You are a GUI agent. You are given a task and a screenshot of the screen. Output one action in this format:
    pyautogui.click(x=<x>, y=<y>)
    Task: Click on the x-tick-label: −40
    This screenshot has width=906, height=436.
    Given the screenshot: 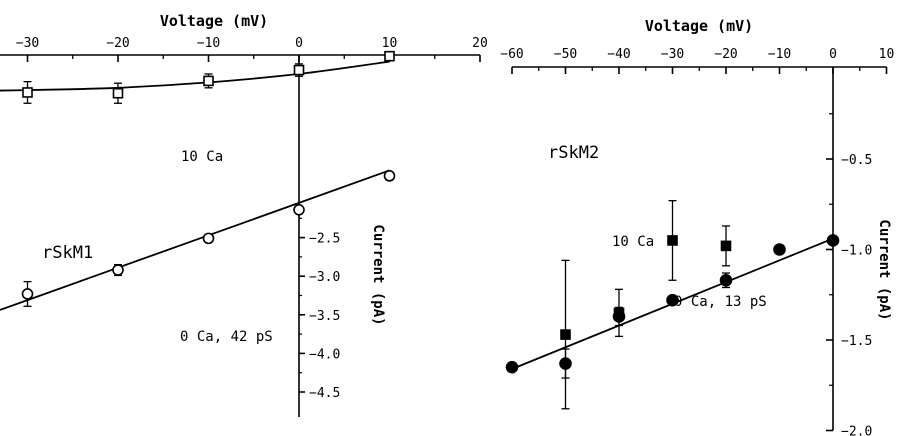 What is the action you would take?
    pyautogui.click(x=618, y=54)
    